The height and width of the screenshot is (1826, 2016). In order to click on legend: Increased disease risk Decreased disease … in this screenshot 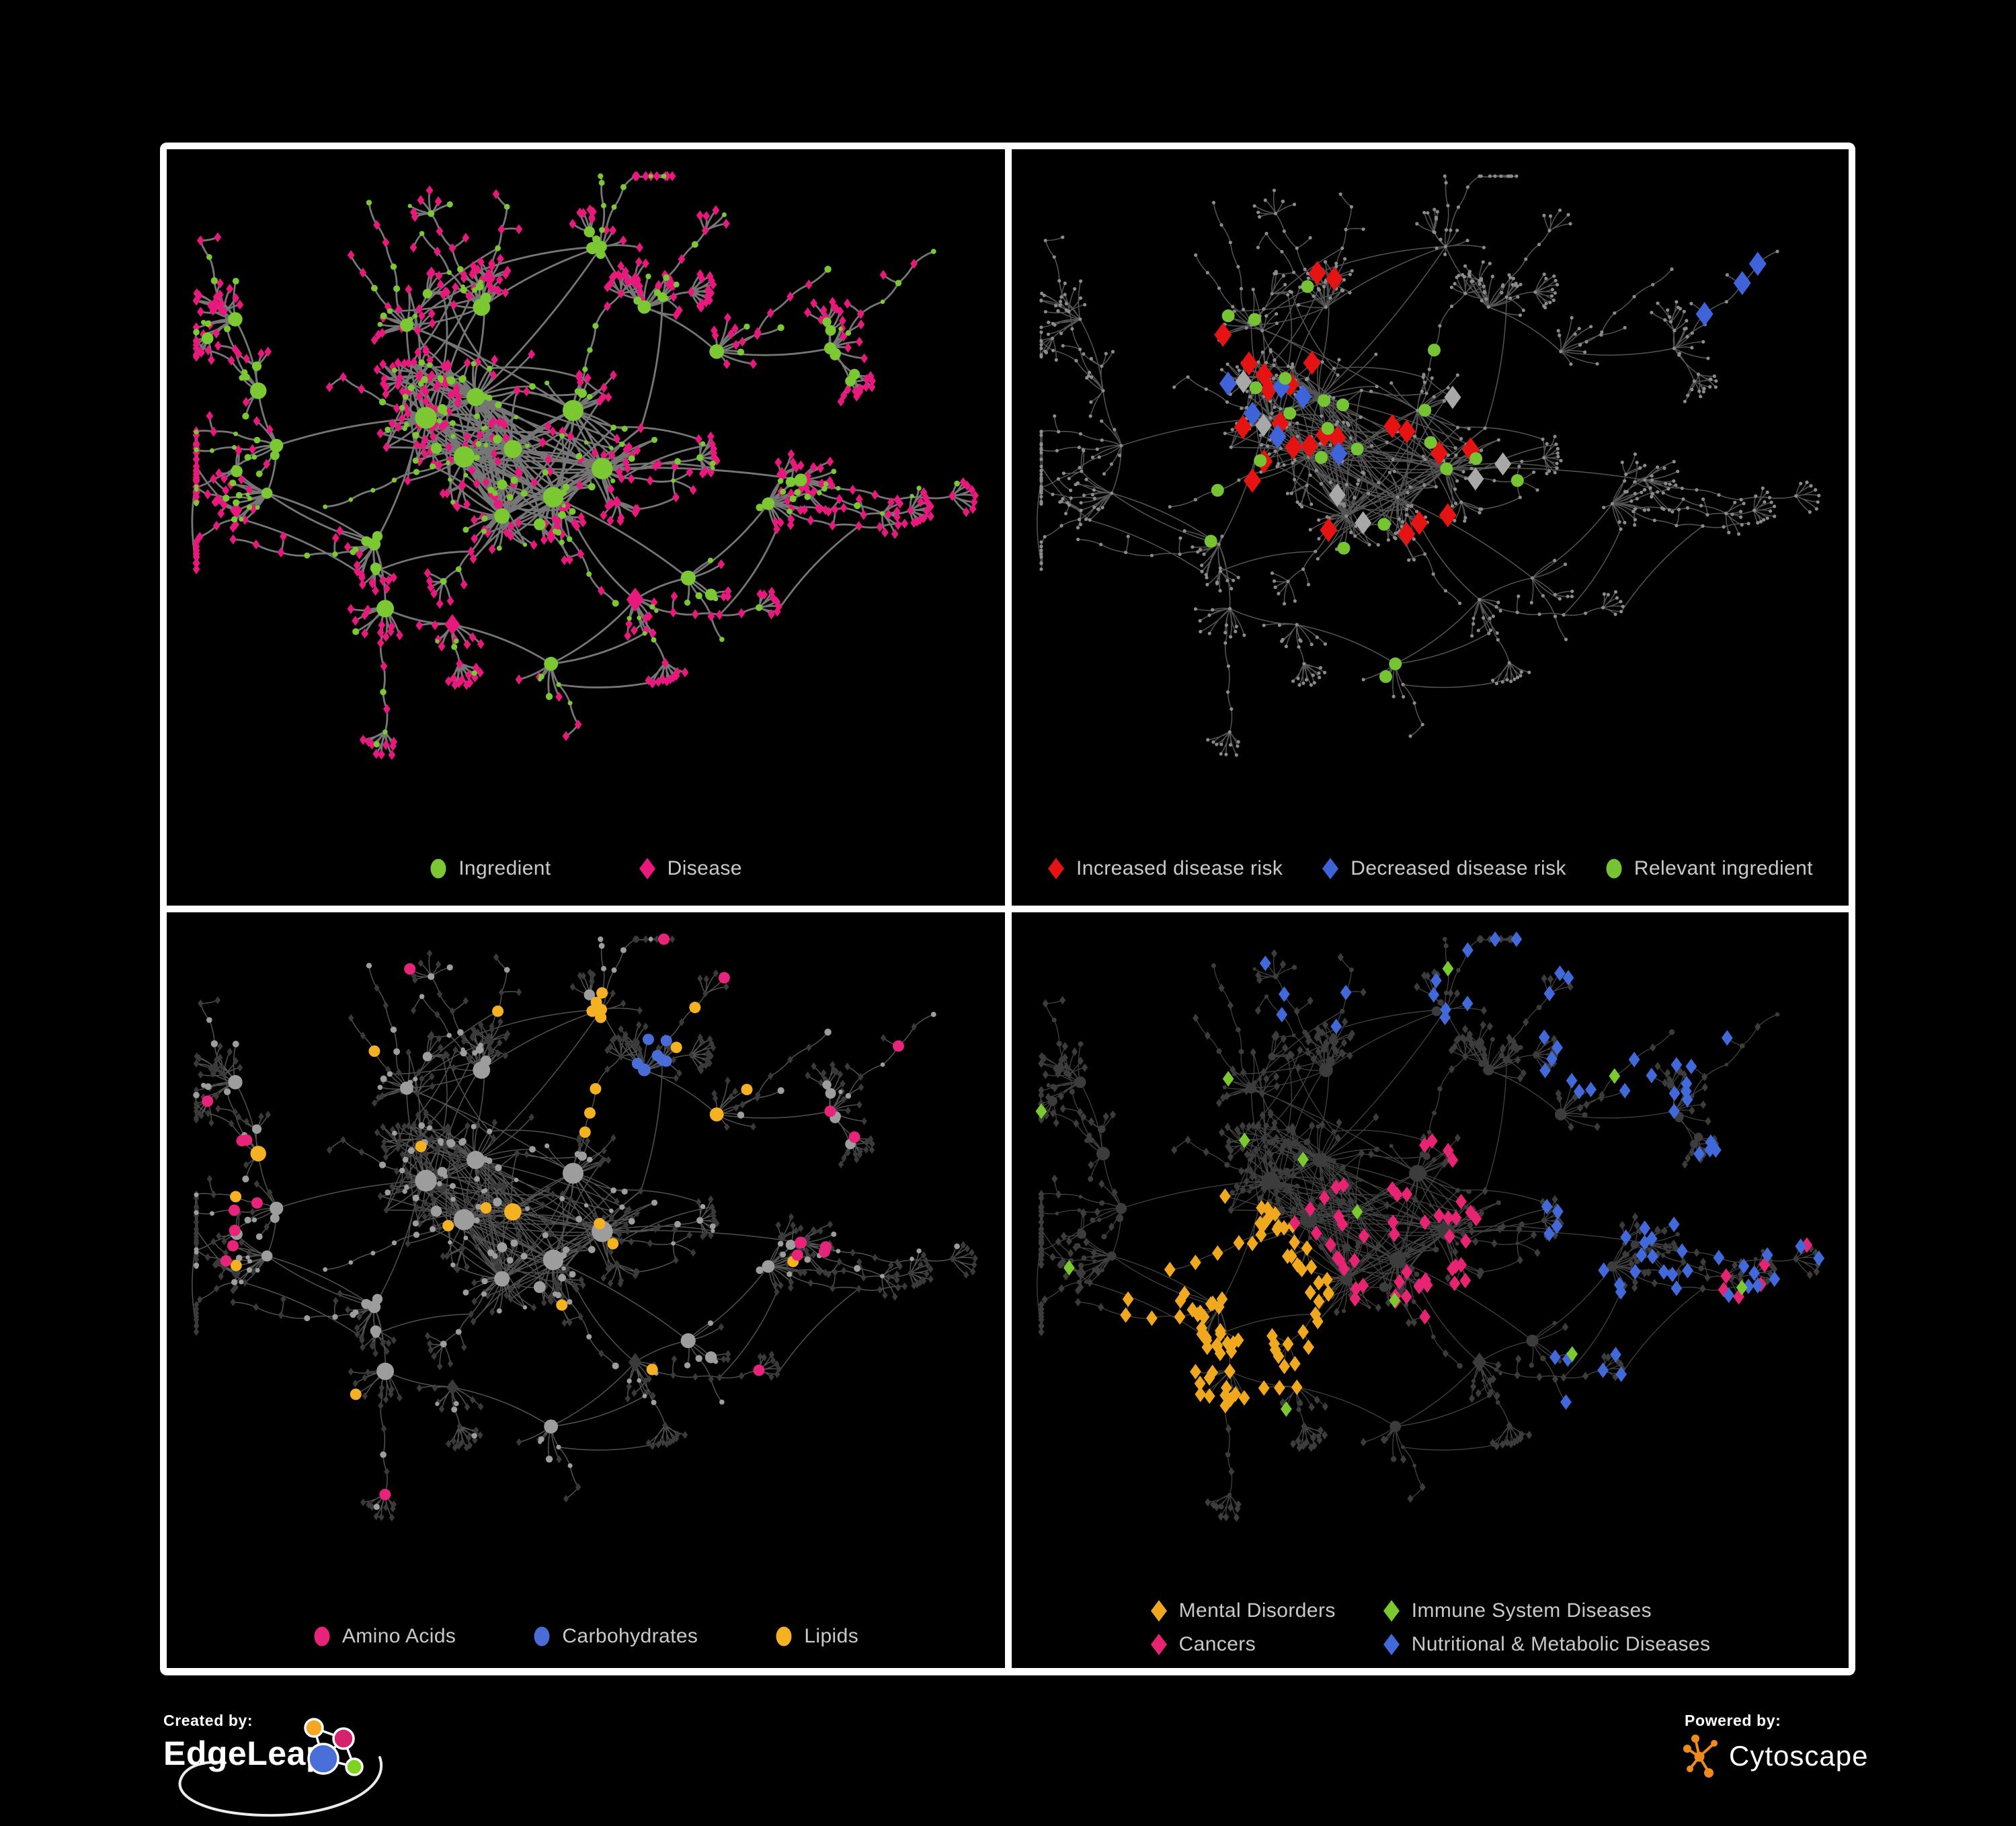, I will do `click(1430, 868)`.